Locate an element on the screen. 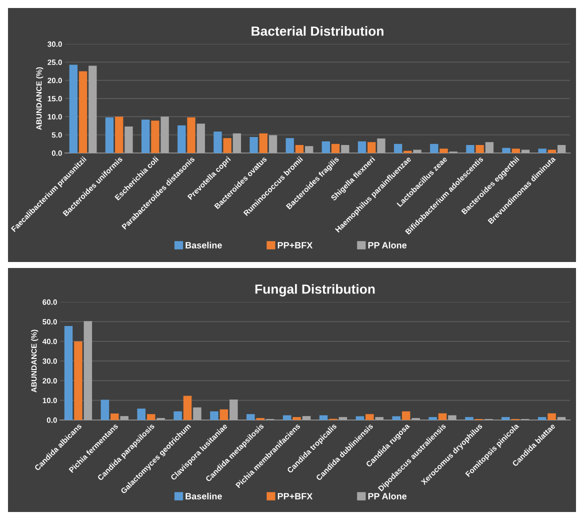  chart-title: Fungal Distribution is located at coordinates (315, 290).